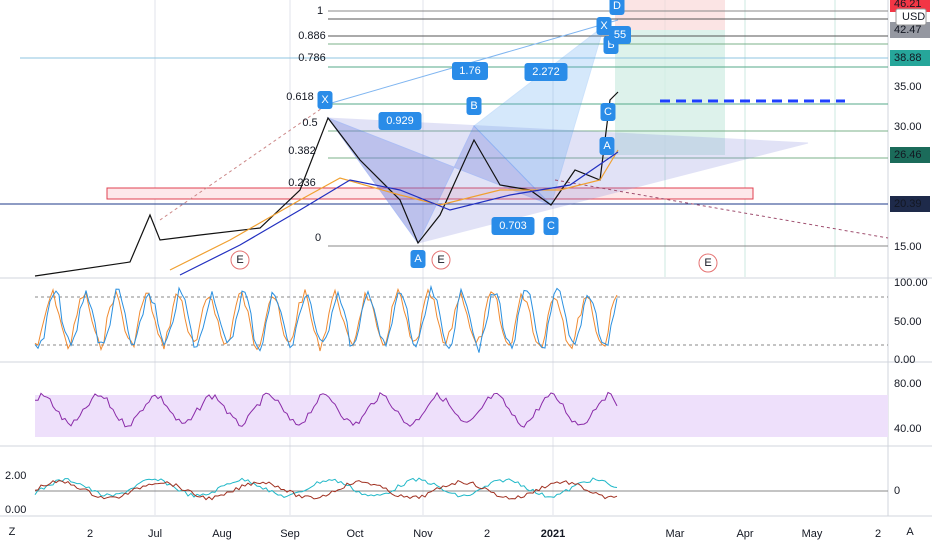 Image resolution: width=932 pixels, height=555 pixels. What do you see at coordinates (320, 11) in the screenshot?
I see `fib-label: 1` at bounding box center [320, 11].